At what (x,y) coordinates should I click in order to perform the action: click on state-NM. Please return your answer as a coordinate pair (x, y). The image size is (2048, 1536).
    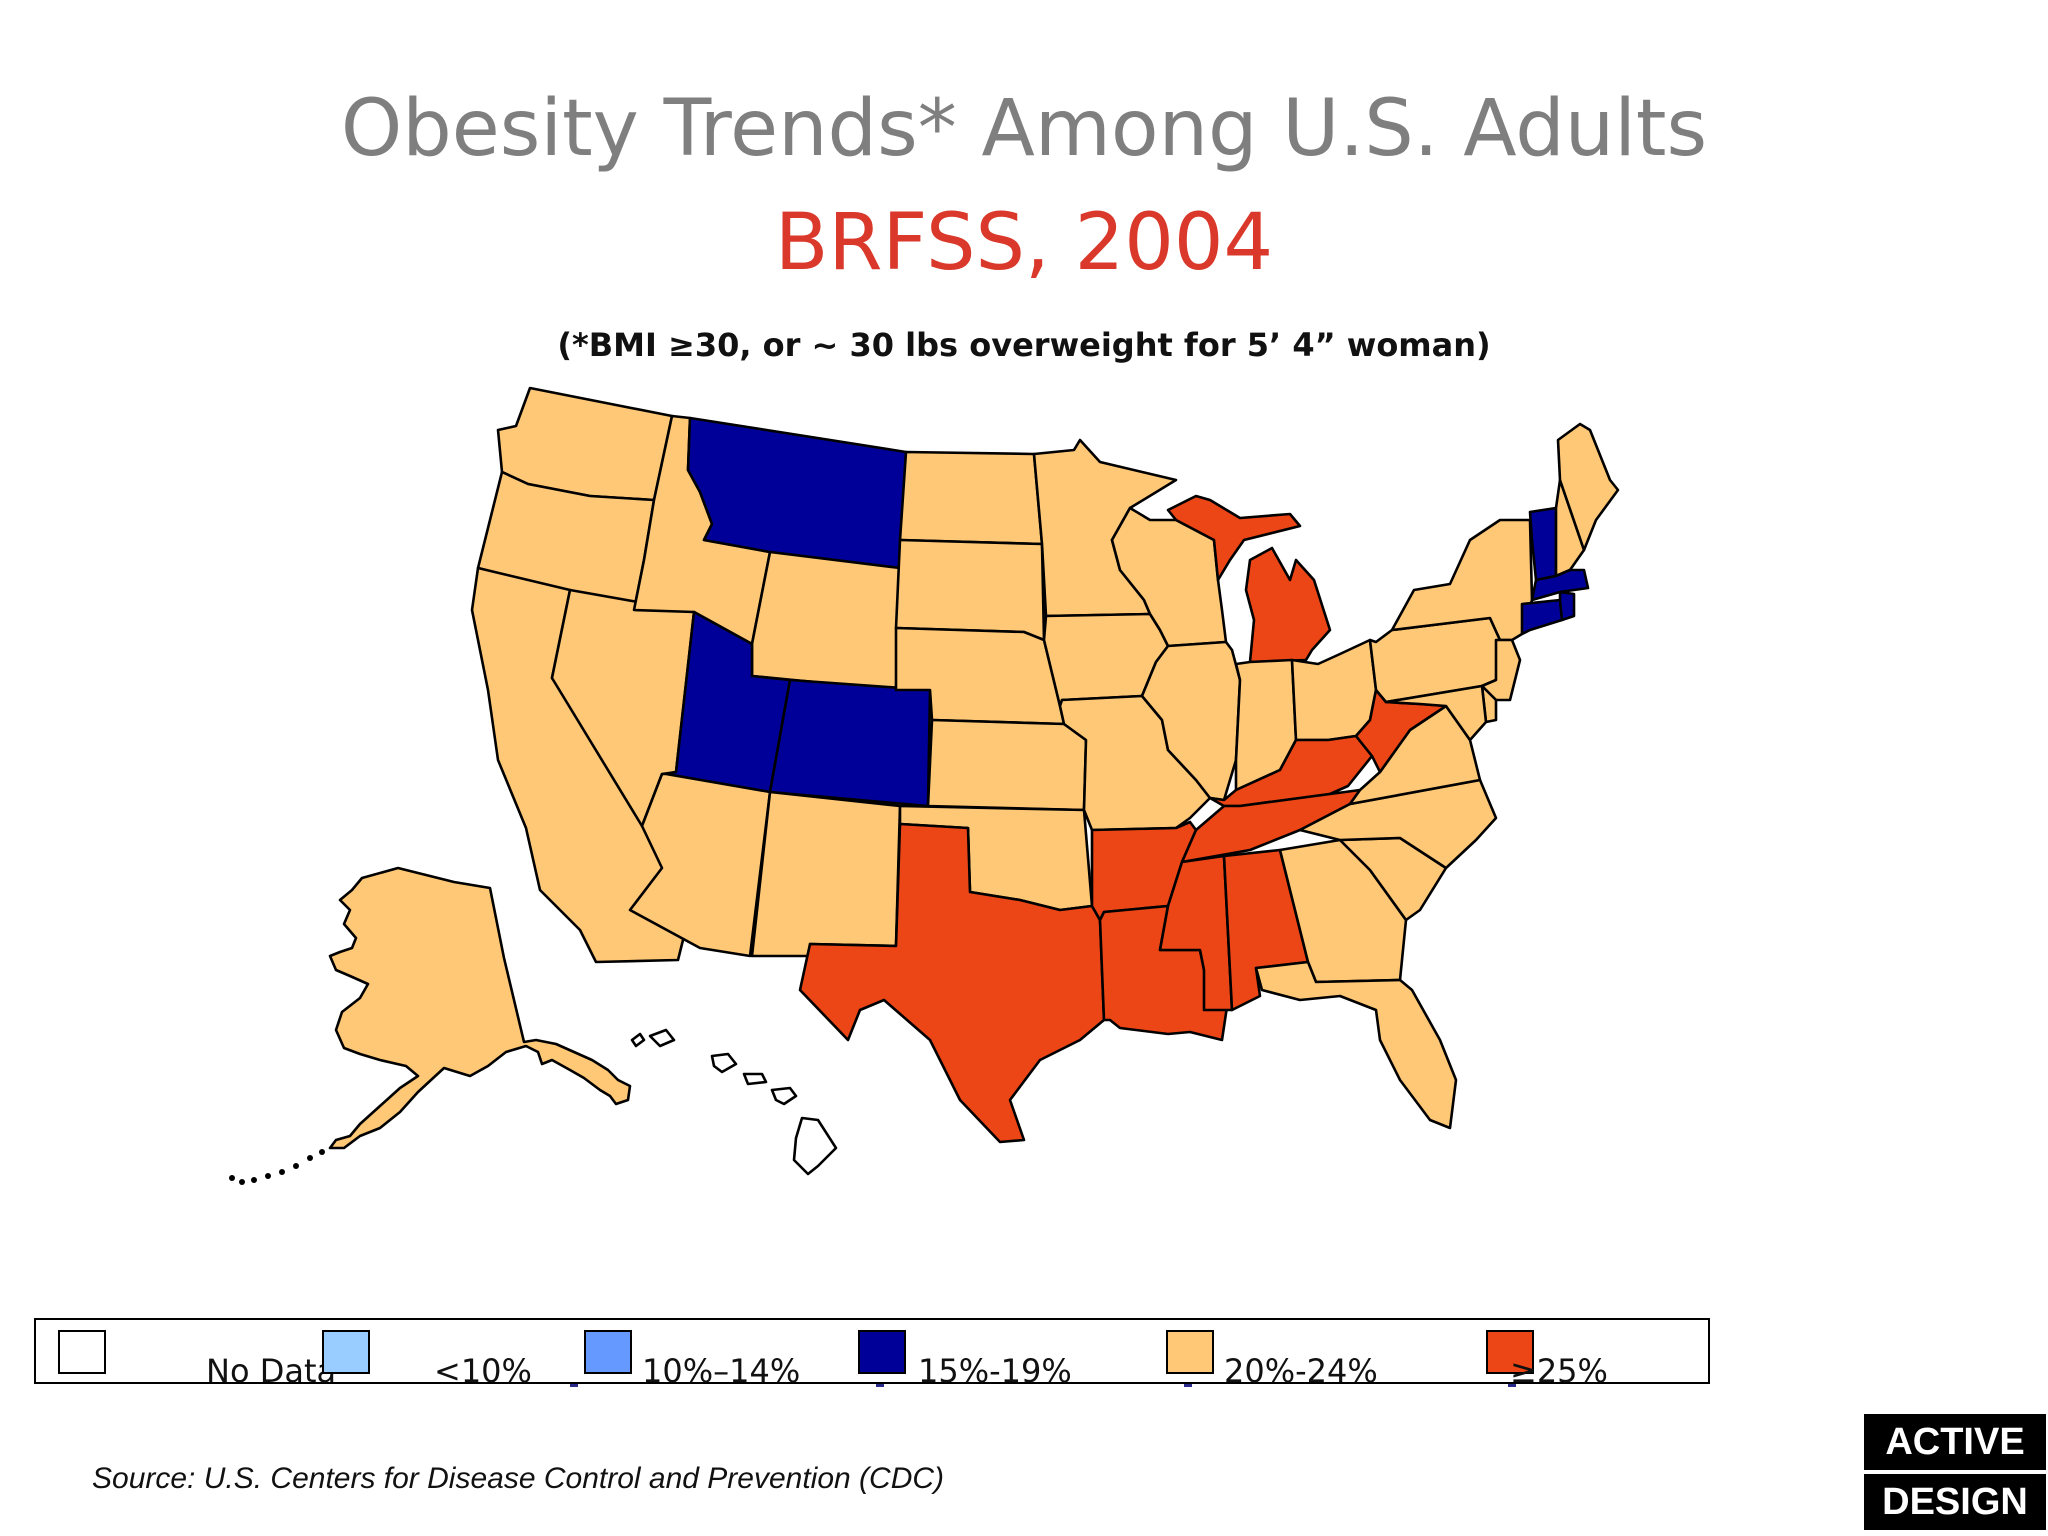
    Looking at the image, I should click on (826, 874).